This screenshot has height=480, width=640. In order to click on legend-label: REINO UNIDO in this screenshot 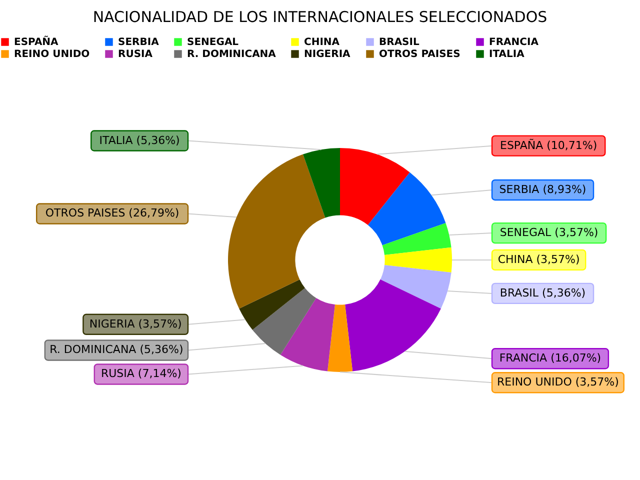, I will do `click(52, 54)`.